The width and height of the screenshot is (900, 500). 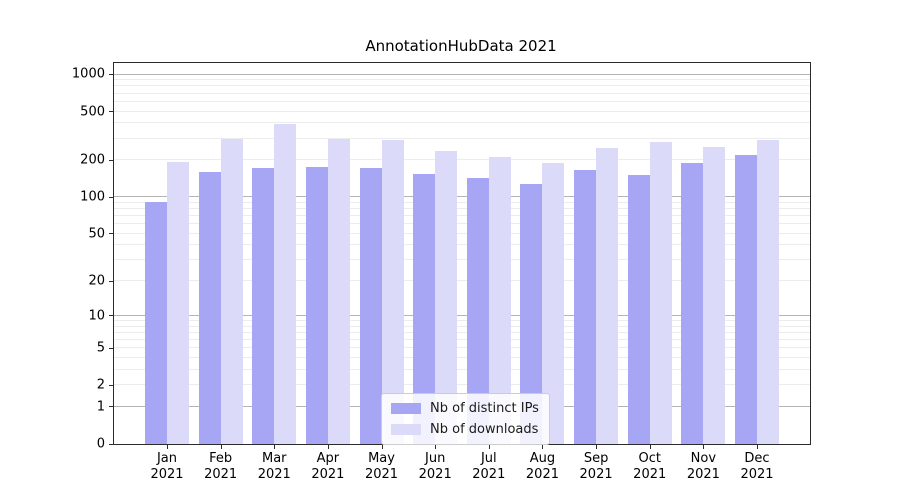 What do you see at coordinates (392, 292) in the screenshot?
I see `bar-downloads-may` at bounding box center [392, 292].